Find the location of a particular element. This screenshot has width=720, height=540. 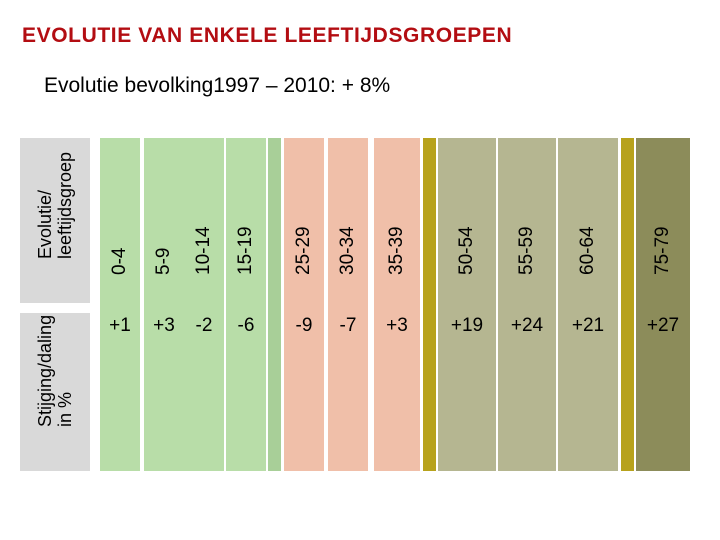

change-value: +27 is located at coordinates (663, 325).